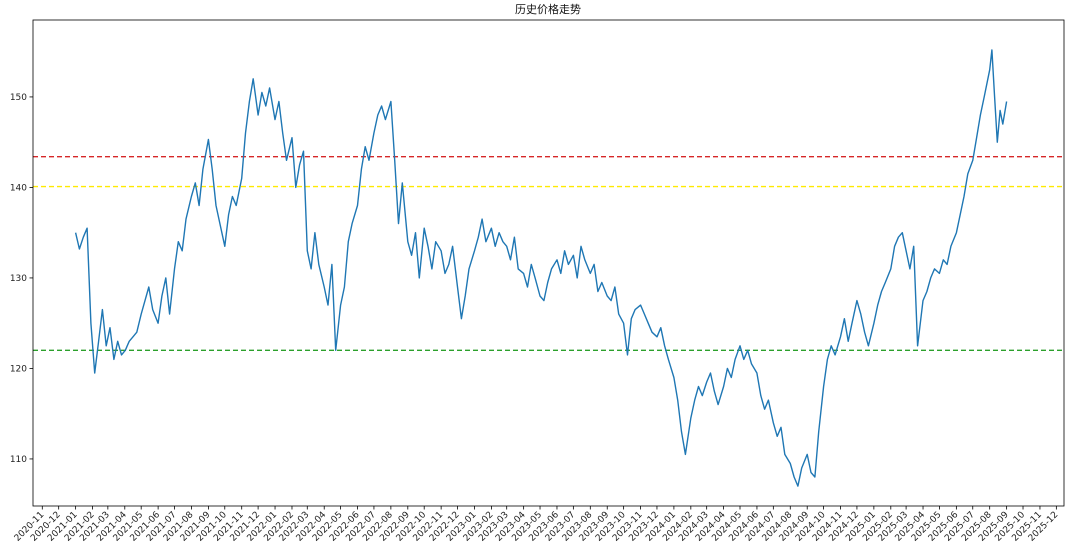 Image resolution: width=1080 pixels, height=549 pixels. Describe the element at coordinates (18, 98) in the screenshot. I see `y-tick-label: 150` at that location.